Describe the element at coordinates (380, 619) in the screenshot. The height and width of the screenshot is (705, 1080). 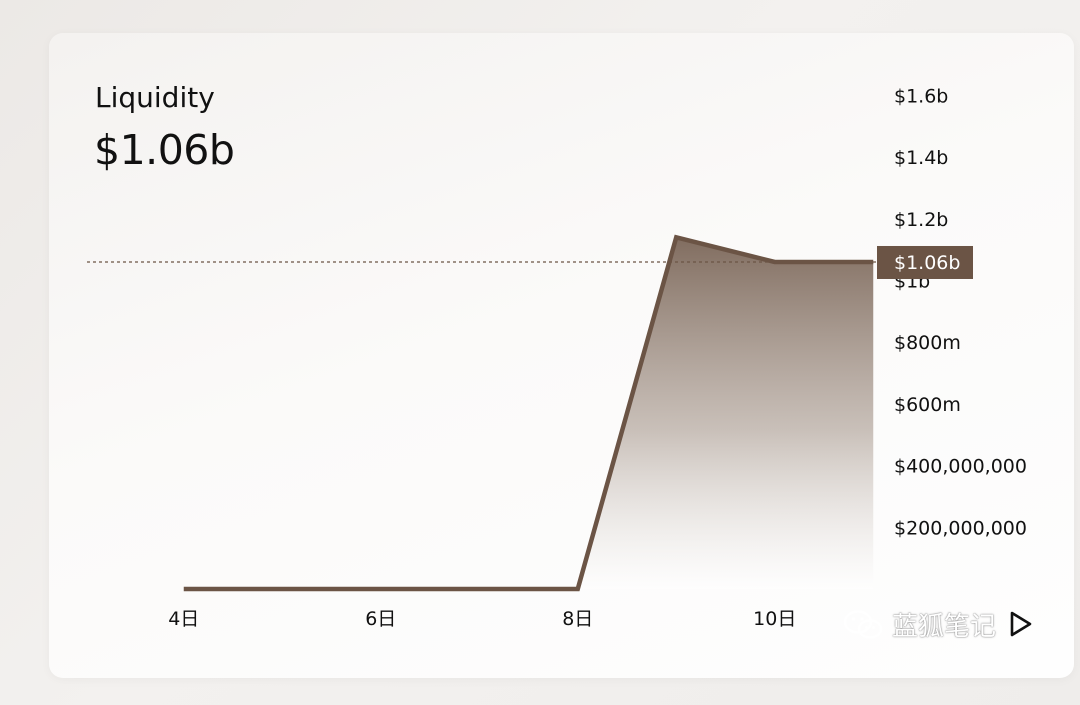
I see `x-tick-label: 6日` at that location.